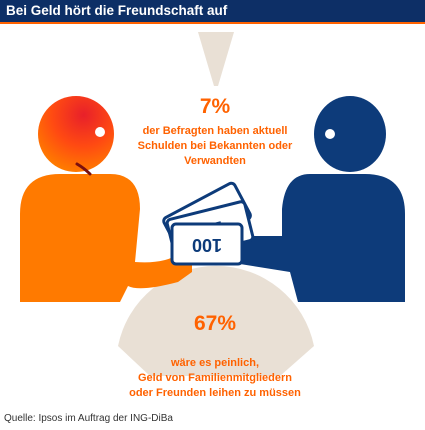 The image size is (425, 430). Describe the element at coordinates (216, 59) in the screenshot. I see `top-cone` at that location.